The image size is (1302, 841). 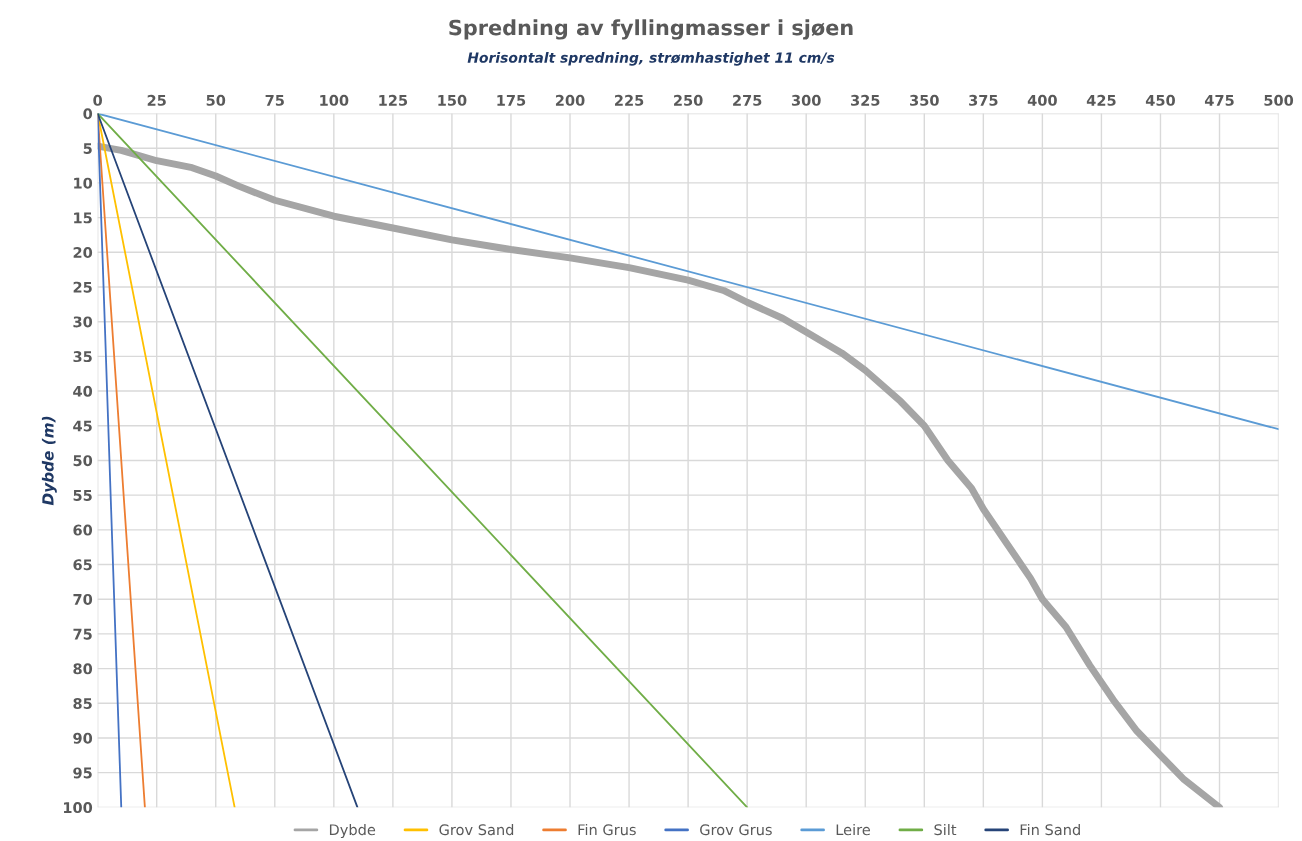 I want to click on x-tick-label: 450, so click(x=1160, y=100).